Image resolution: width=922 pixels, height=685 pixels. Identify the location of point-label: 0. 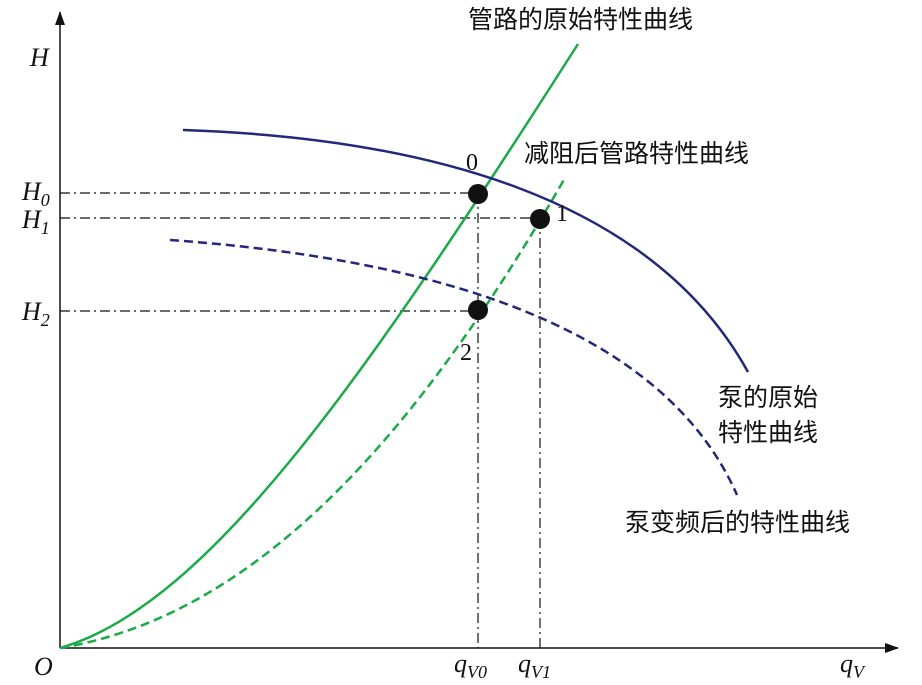
(472, 163).